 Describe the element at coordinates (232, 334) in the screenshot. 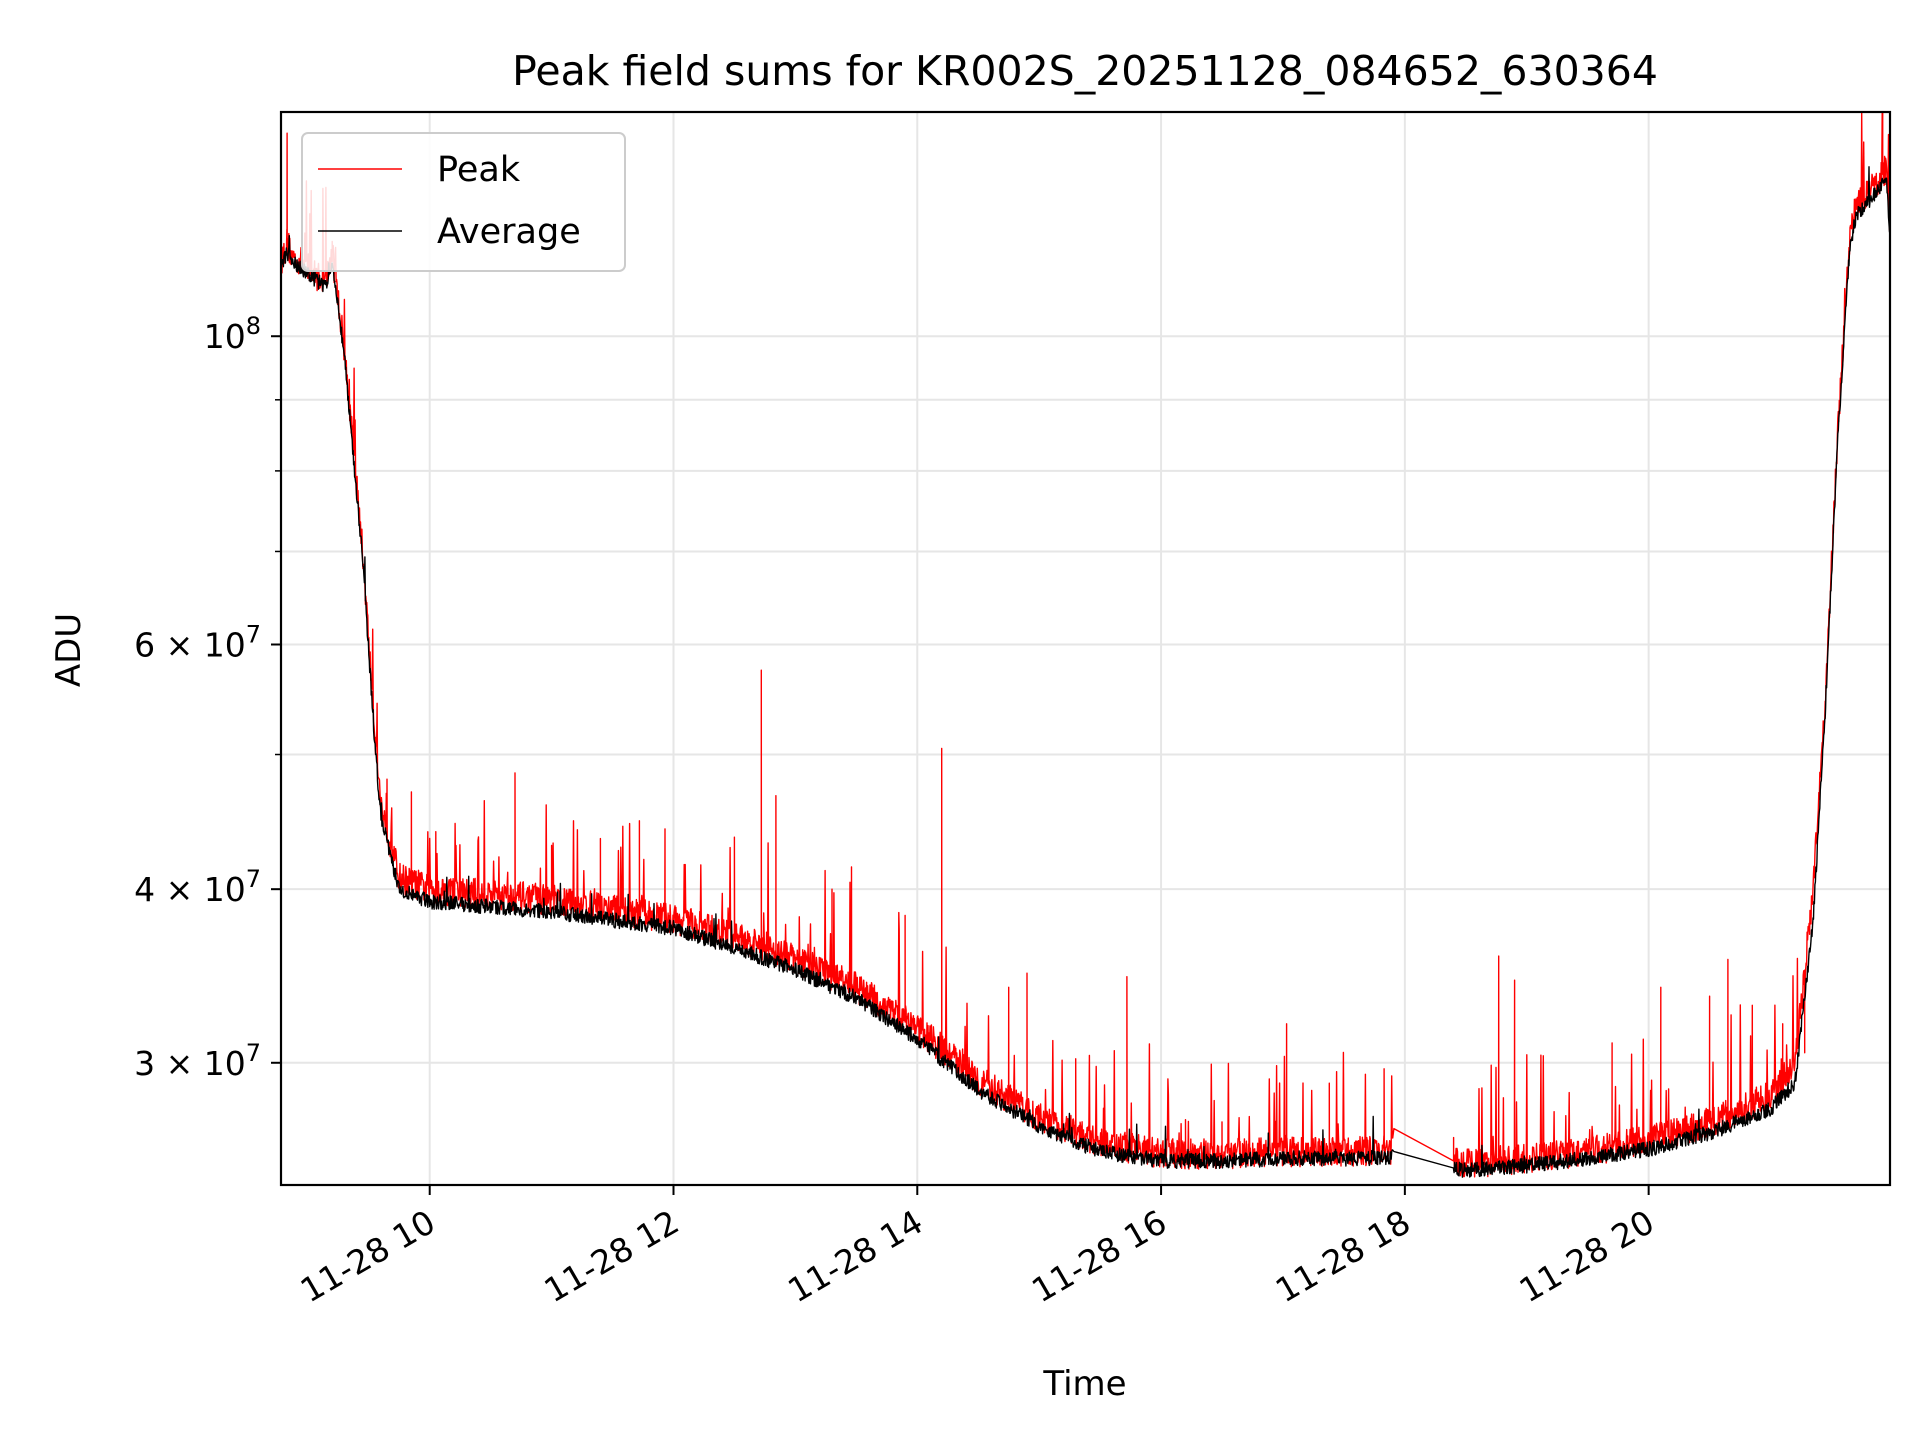

I see `y-tick-label: 108` at that location.